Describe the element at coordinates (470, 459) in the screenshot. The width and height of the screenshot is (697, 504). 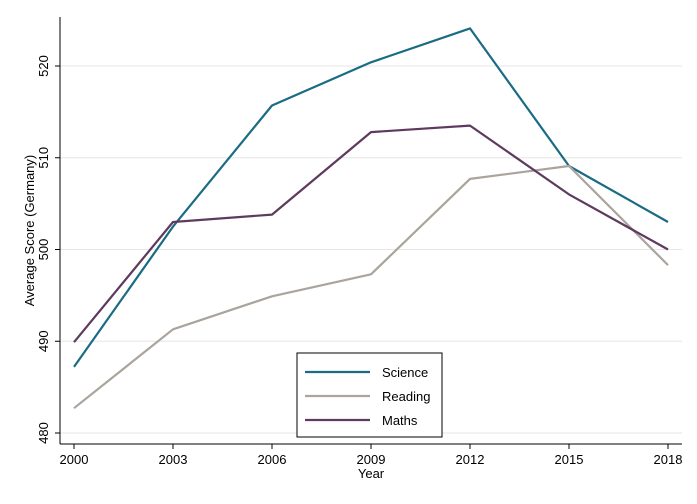
I see `x-tick-label: 2012` at that location.